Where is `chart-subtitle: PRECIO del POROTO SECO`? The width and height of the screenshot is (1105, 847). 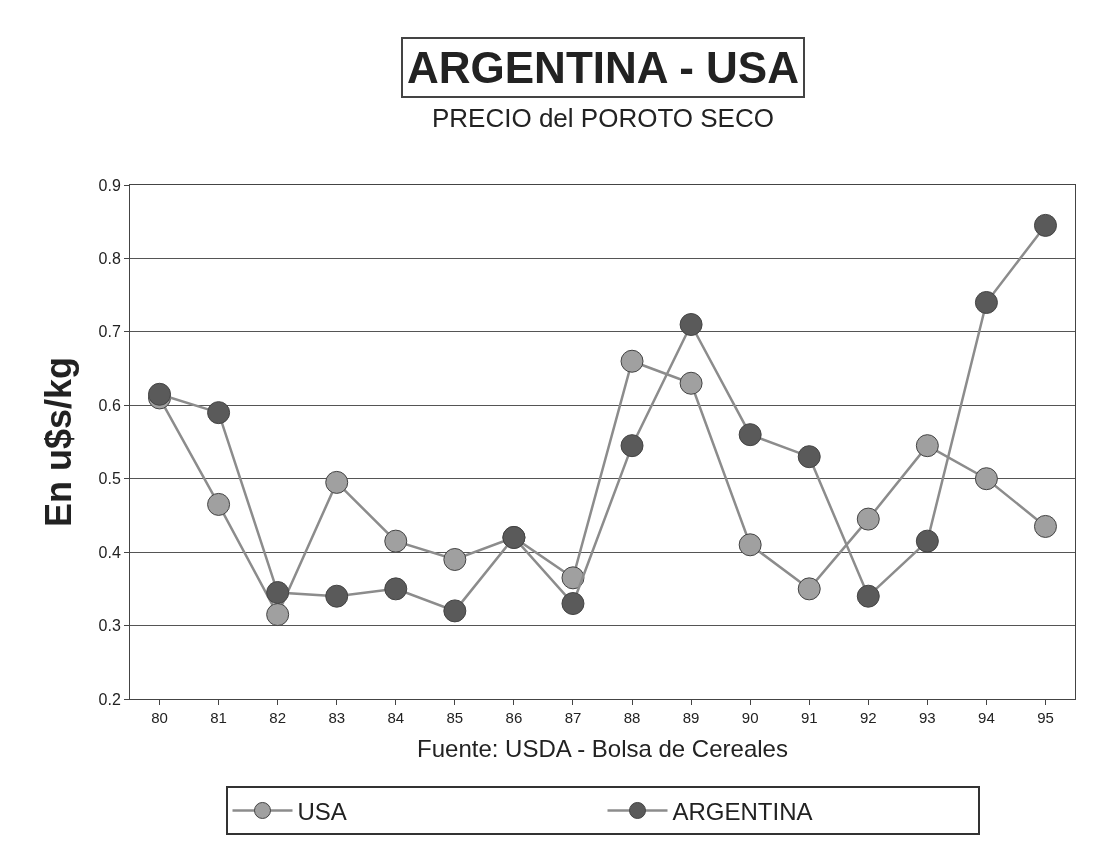 chart-subtitle: PRECIO del POROTO SECO is located at coordinates (603, 118).